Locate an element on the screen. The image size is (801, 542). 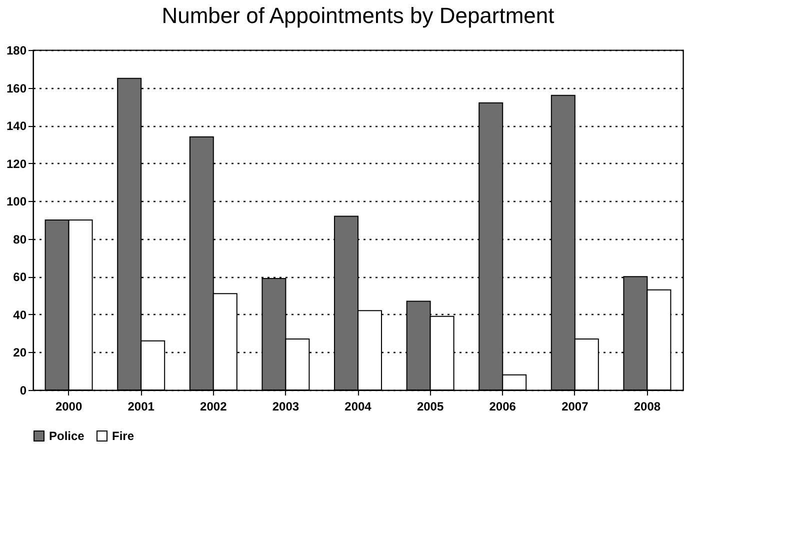
x-tick-label: 2001 is located at coordinates (141, 407).